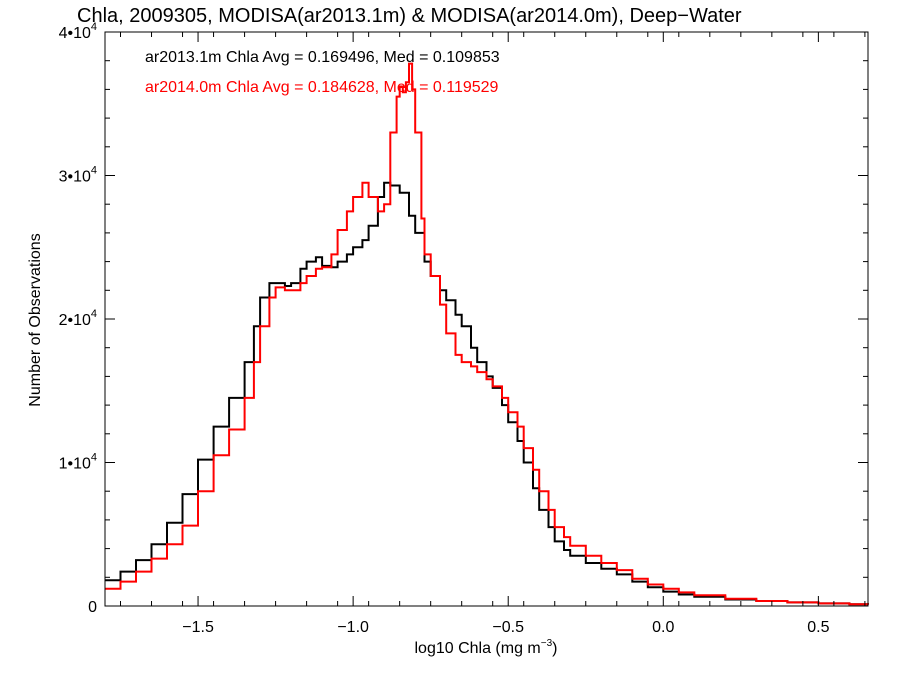  Describe the element at coordinates (547, 643) in the screenshot. I see `x-axis-label-superscript: −3` at that location.